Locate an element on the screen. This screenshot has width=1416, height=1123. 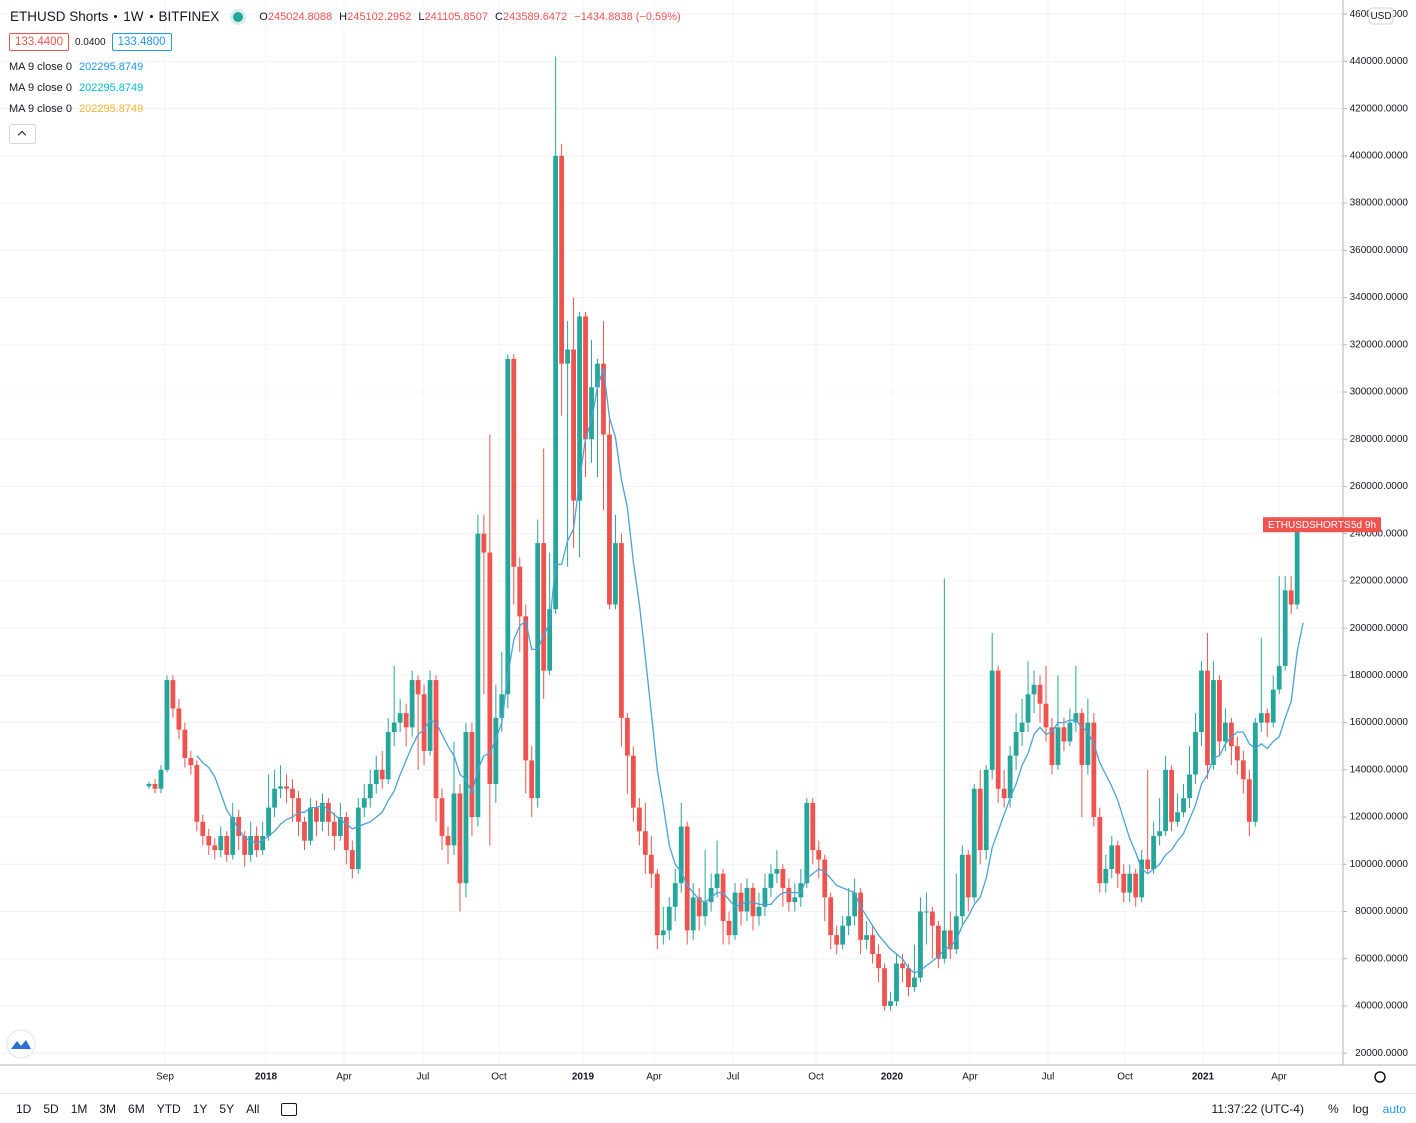
y-tick-label: 180000.0000 is located at coordinates (1379, 675).